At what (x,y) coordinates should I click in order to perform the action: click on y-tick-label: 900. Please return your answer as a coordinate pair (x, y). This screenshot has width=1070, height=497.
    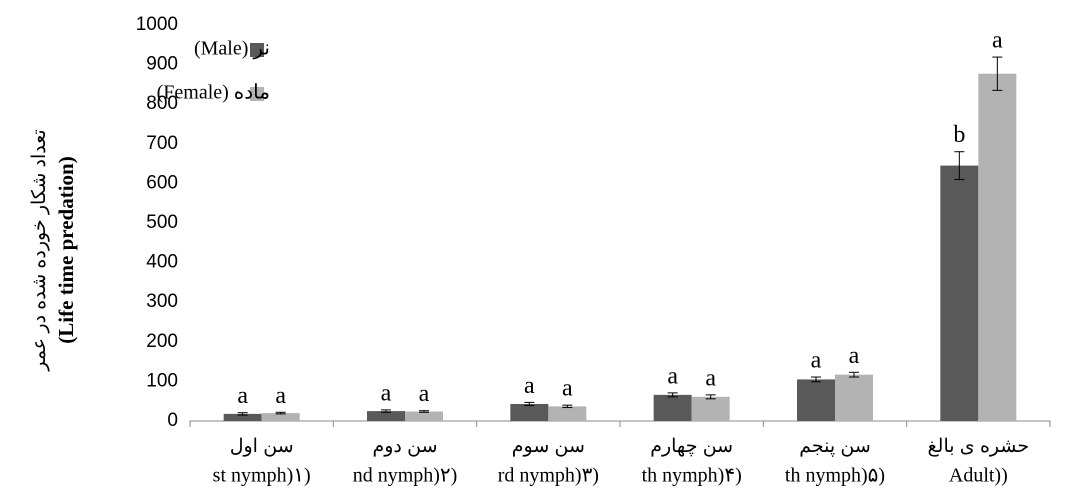
    Looking at the image, I should click on (162, 64).